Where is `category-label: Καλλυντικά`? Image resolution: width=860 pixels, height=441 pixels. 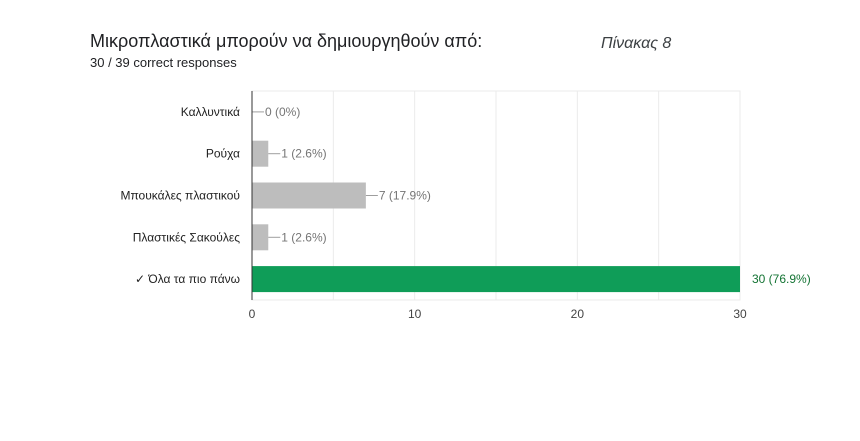 category-label: Καλλυντικά is located at coordinates (210, 112).